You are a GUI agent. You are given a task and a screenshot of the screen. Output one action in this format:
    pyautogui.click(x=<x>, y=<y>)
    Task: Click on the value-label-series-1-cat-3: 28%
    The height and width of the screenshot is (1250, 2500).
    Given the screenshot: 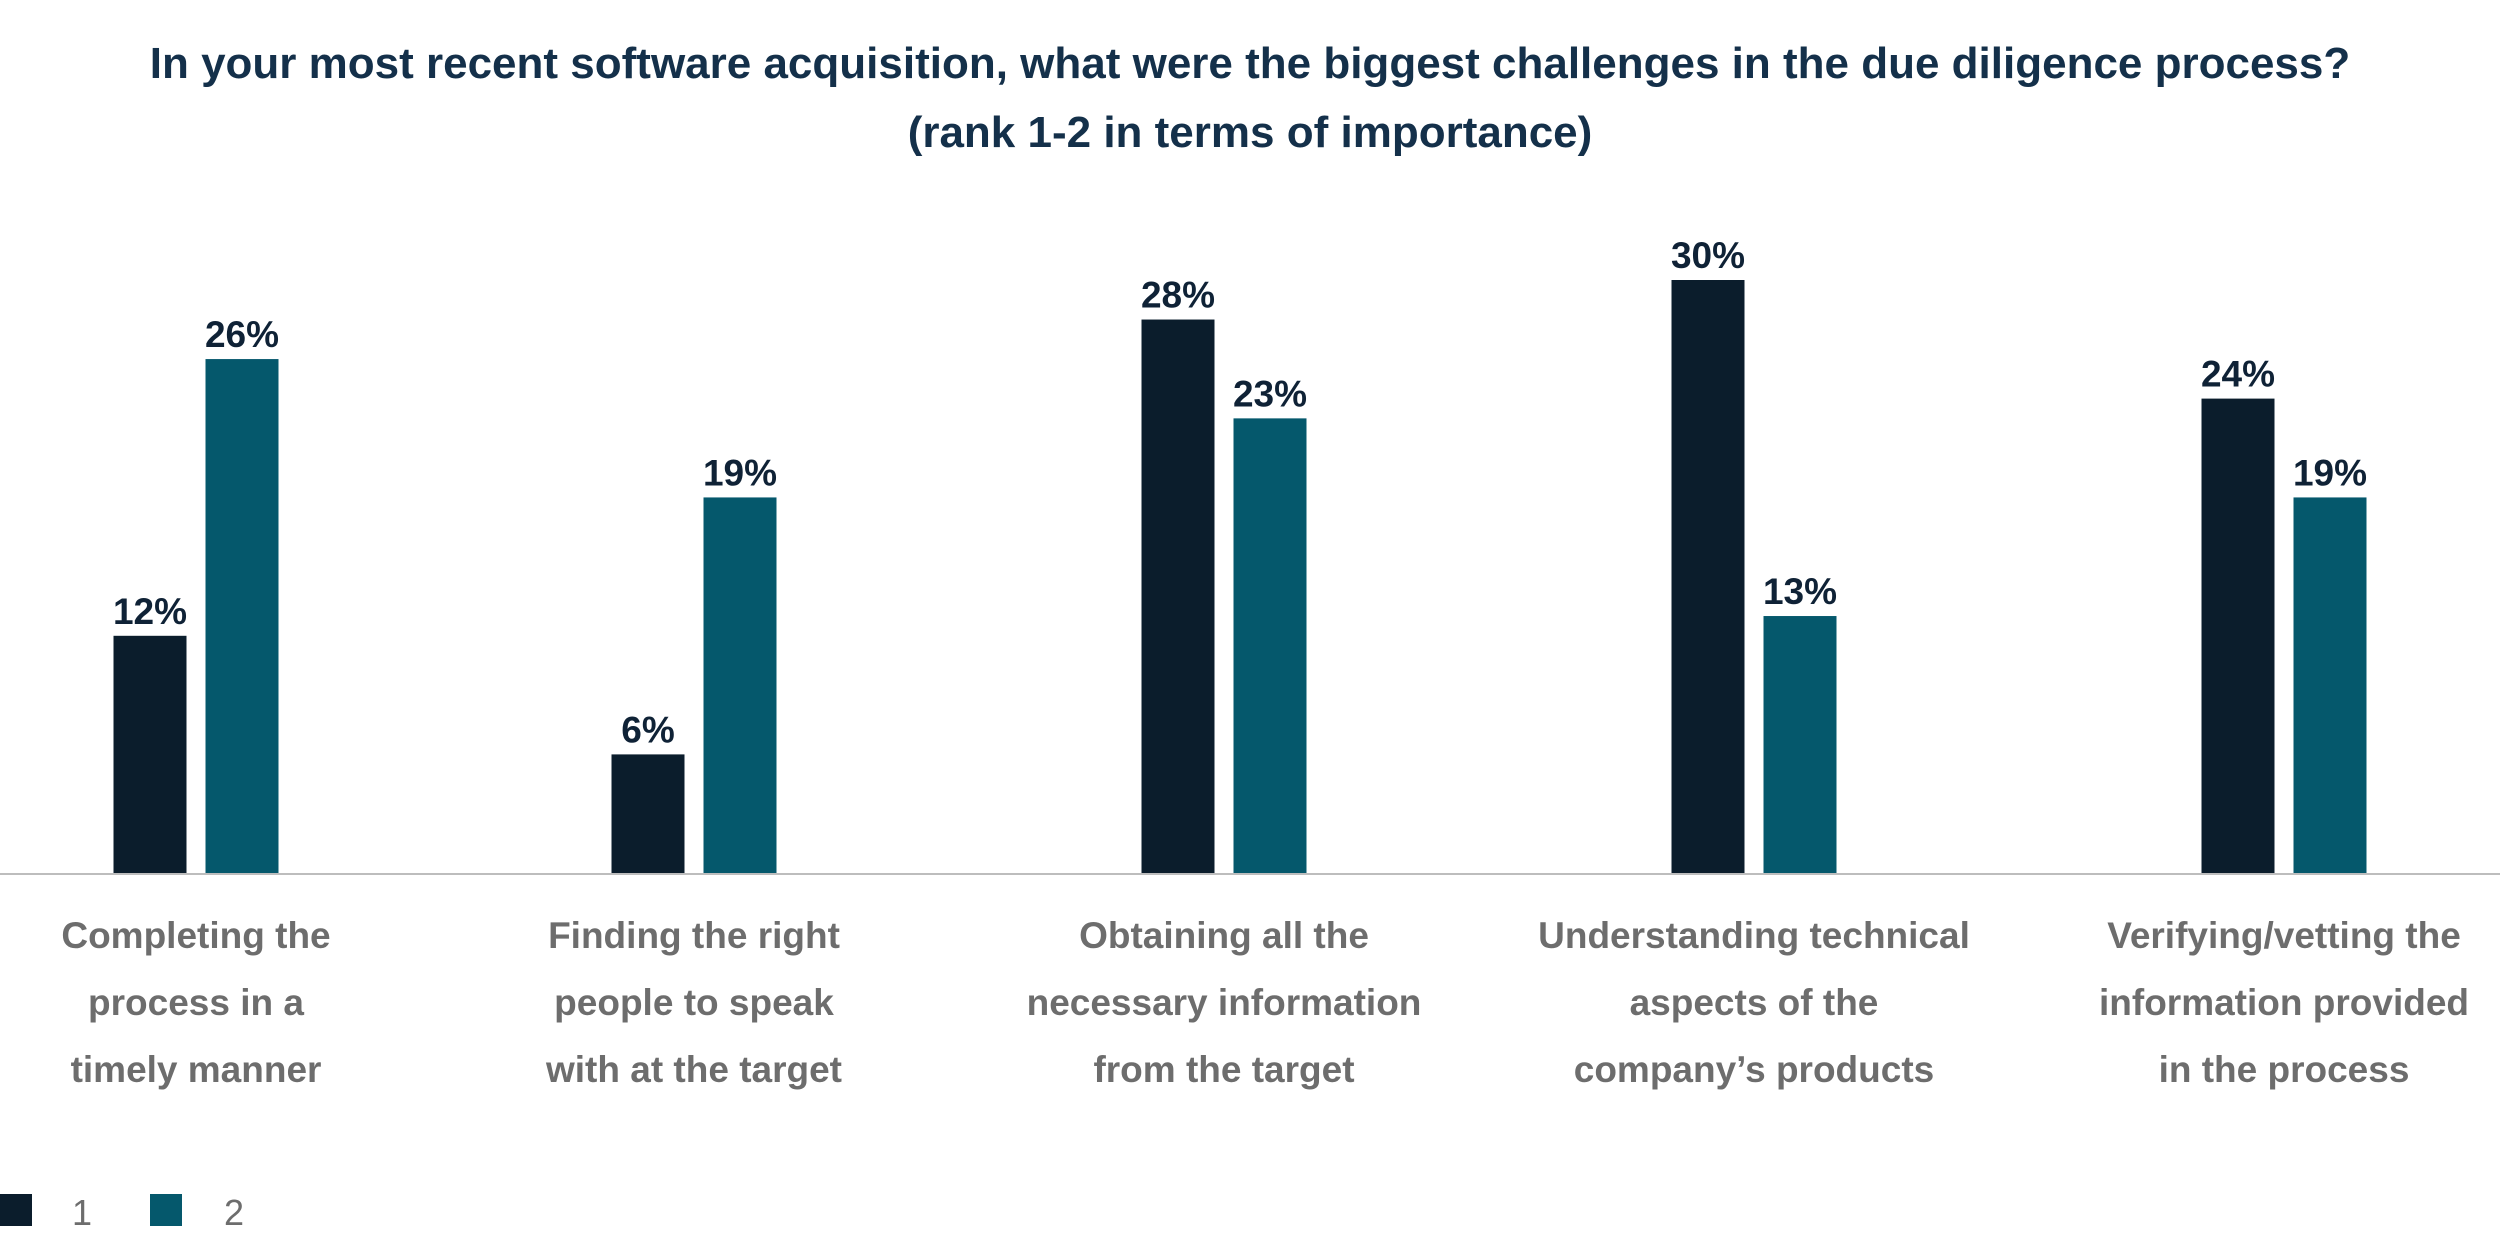 What is the action you would take?
    pyautogui.click(x=1178, y=295)
    